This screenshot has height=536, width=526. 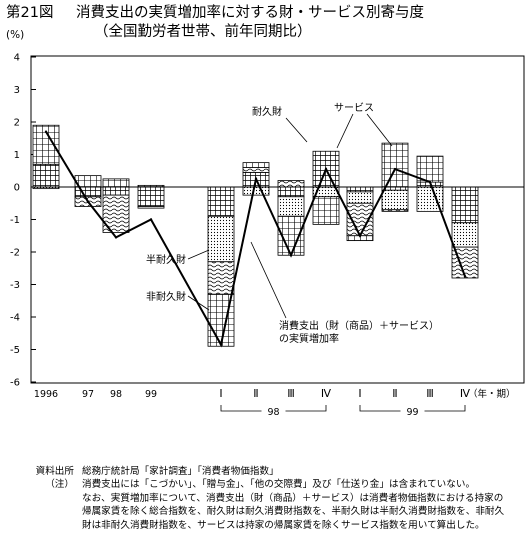 I want to click on title-line-2: （全国勤労者世帯、前年同期比）, so click(x=203, y=32).